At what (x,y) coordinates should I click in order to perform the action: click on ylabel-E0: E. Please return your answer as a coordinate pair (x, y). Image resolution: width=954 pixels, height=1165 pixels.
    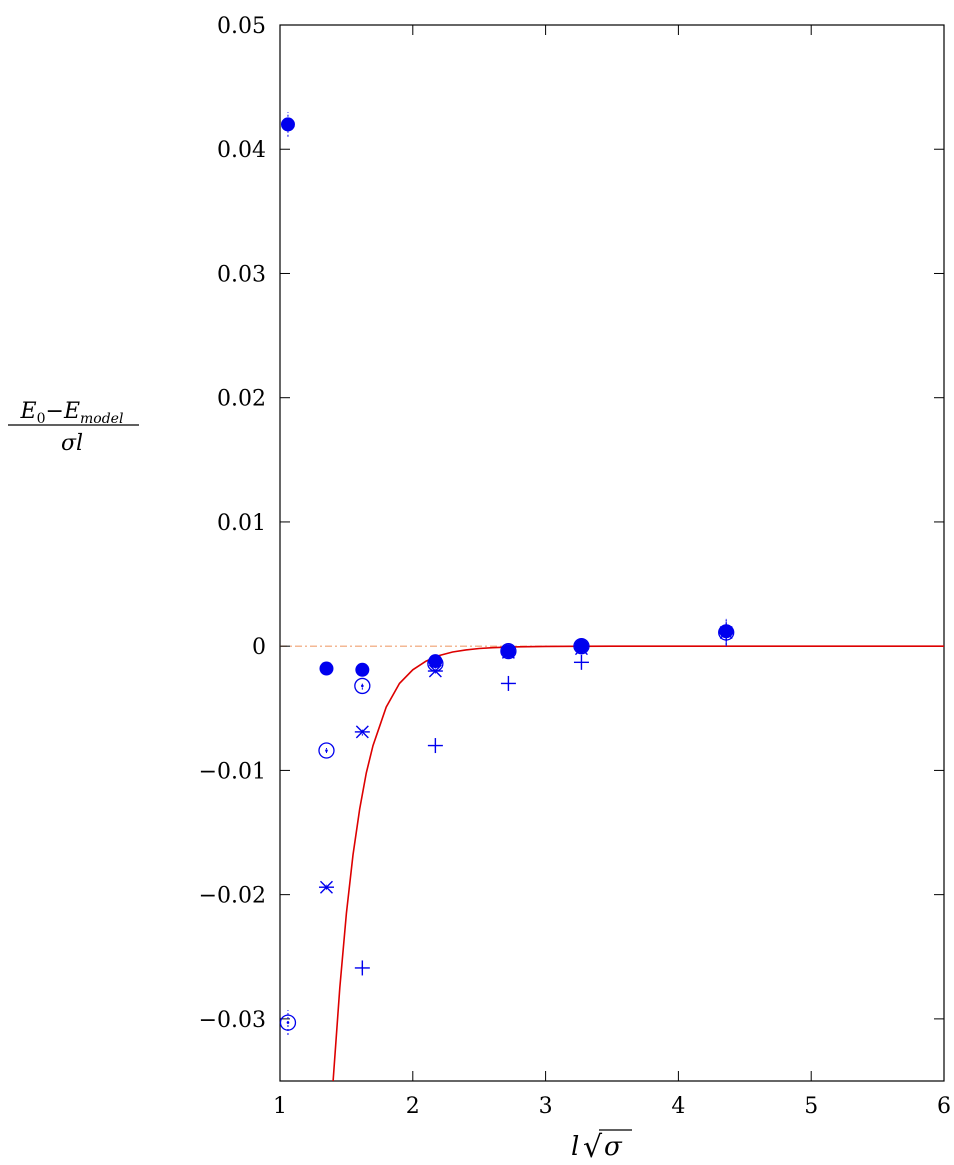
    Looking at the image, I should click on (28, 411).